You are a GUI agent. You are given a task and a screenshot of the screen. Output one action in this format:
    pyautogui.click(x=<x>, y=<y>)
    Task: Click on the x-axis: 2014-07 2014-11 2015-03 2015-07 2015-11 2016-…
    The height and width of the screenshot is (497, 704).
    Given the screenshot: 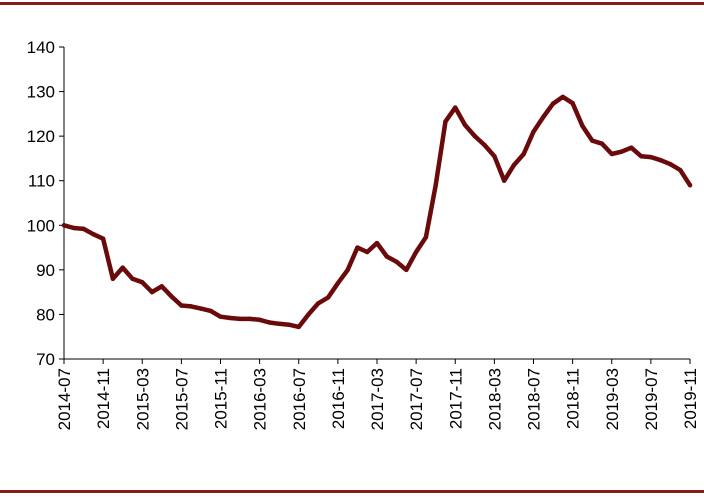 What is the action you would take?
    pyautogui.click(x=377, y=394)
    